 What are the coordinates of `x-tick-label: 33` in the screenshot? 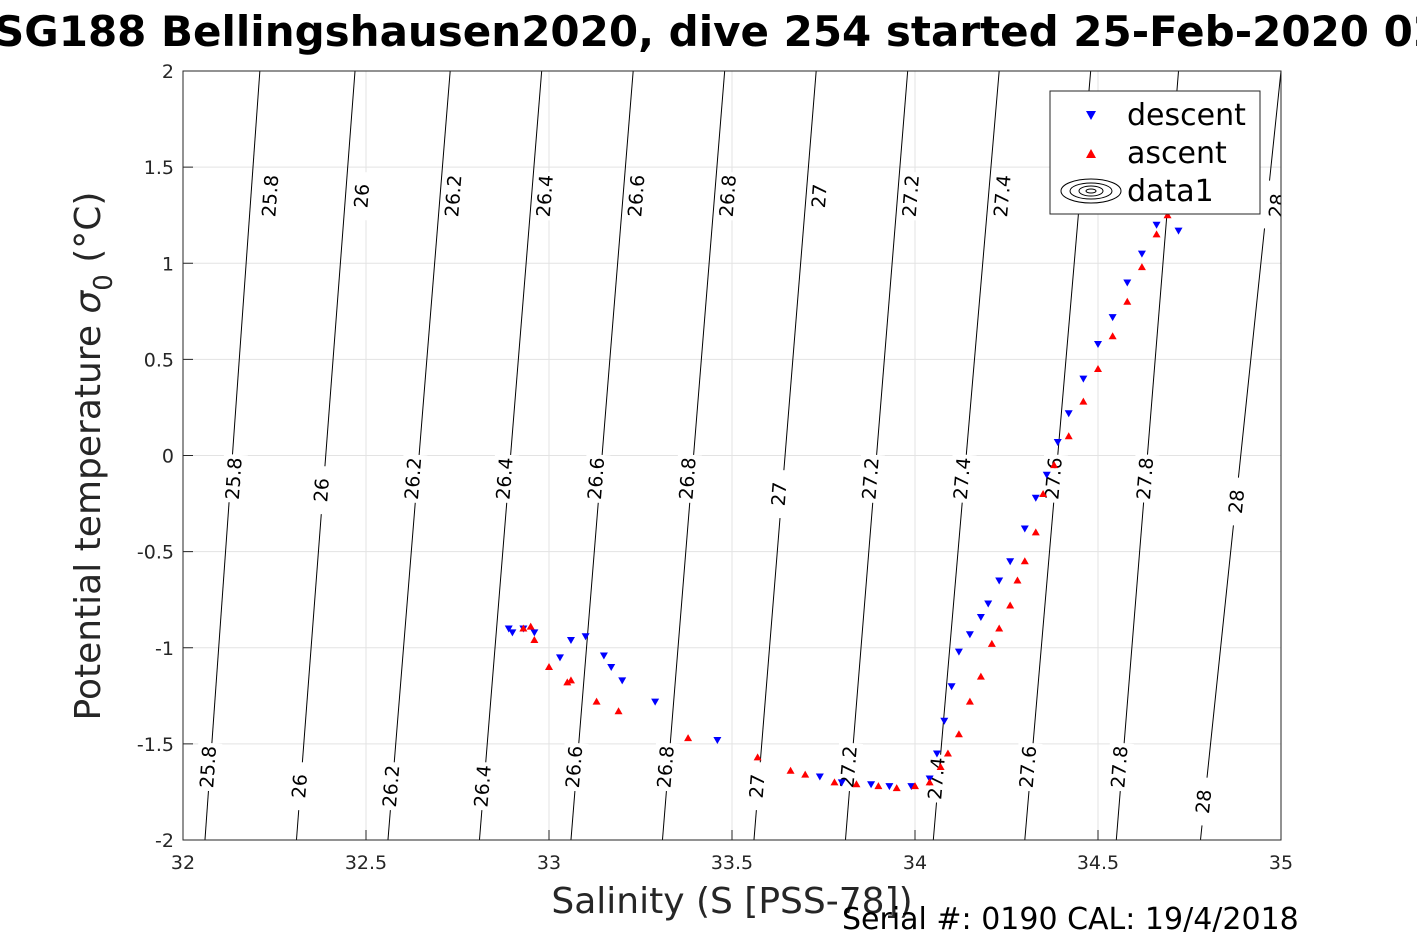 It's located at (549, 863).